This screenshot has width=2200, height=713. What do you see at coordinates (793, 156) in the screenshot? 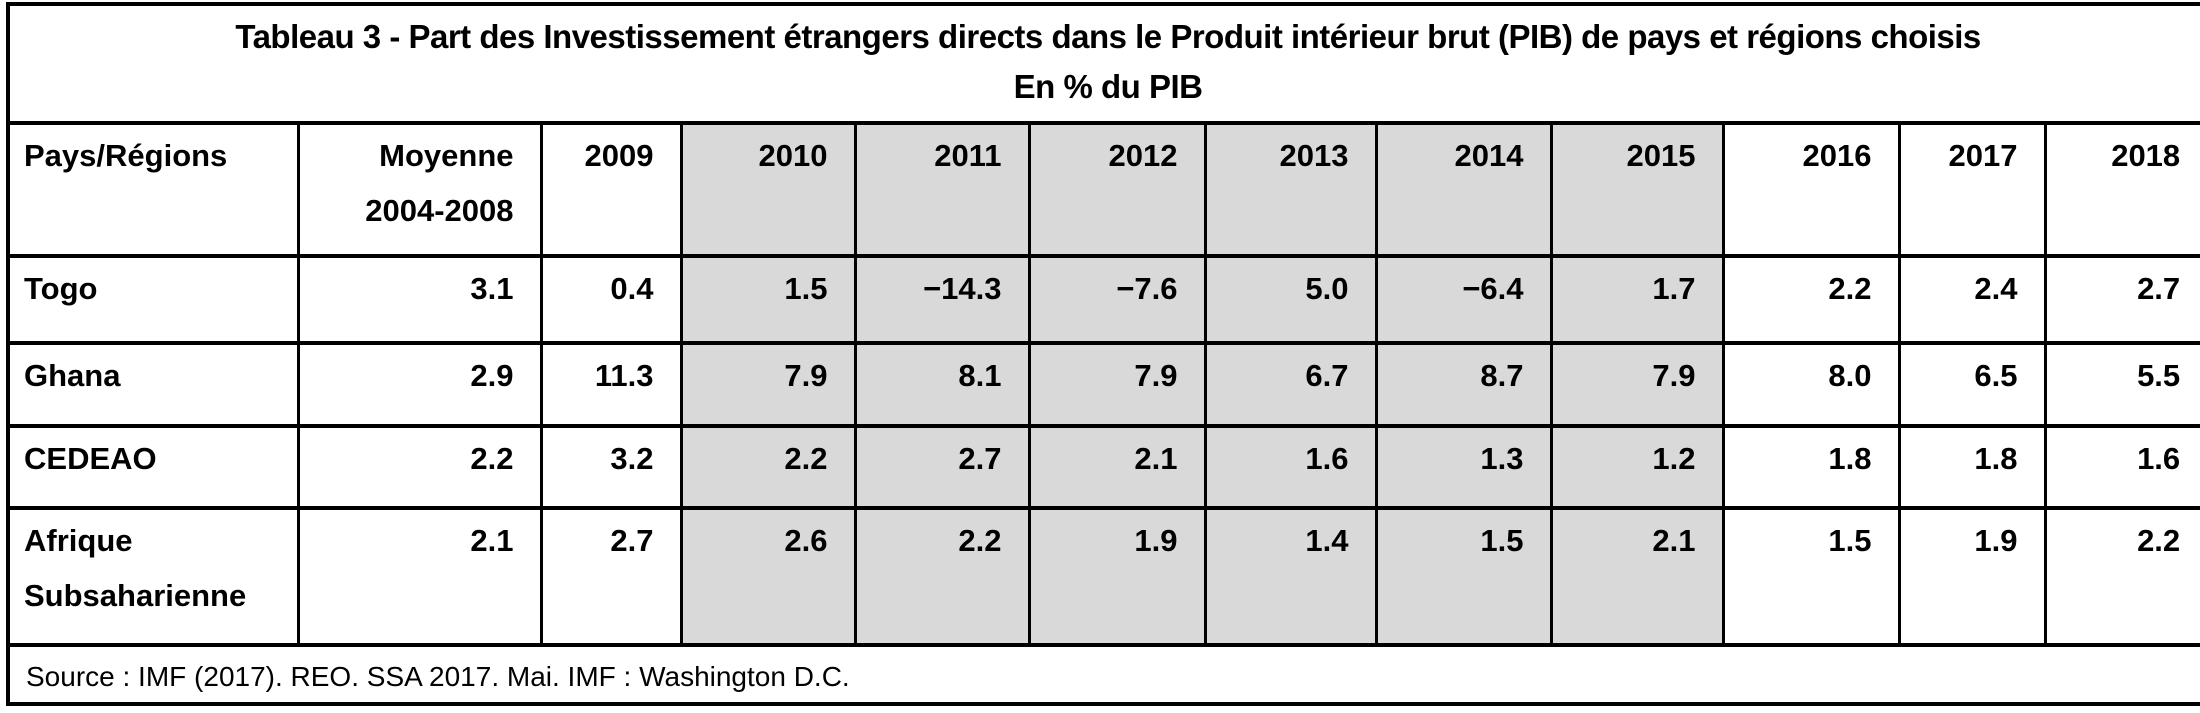
I see `header-label-line: 2010` at bounding box center [793, 156].